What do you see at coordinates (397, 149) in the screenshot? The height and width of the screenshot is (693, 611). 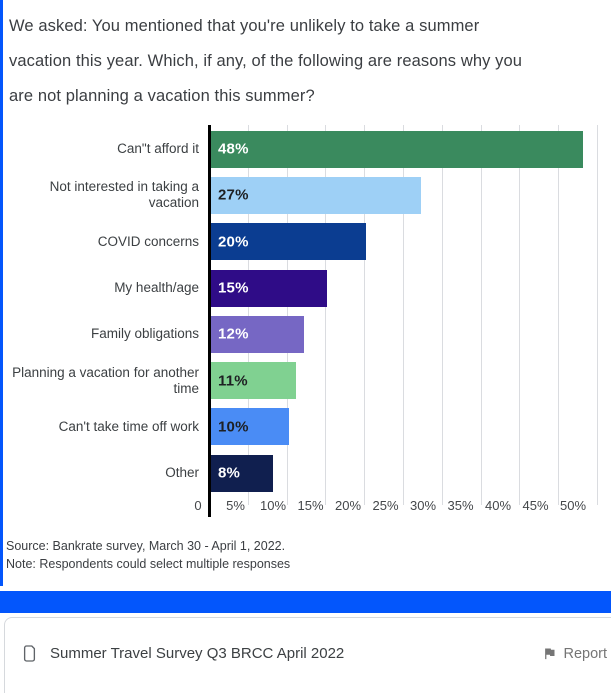 I see `bar: 48%` at bounding box center [397, 149].